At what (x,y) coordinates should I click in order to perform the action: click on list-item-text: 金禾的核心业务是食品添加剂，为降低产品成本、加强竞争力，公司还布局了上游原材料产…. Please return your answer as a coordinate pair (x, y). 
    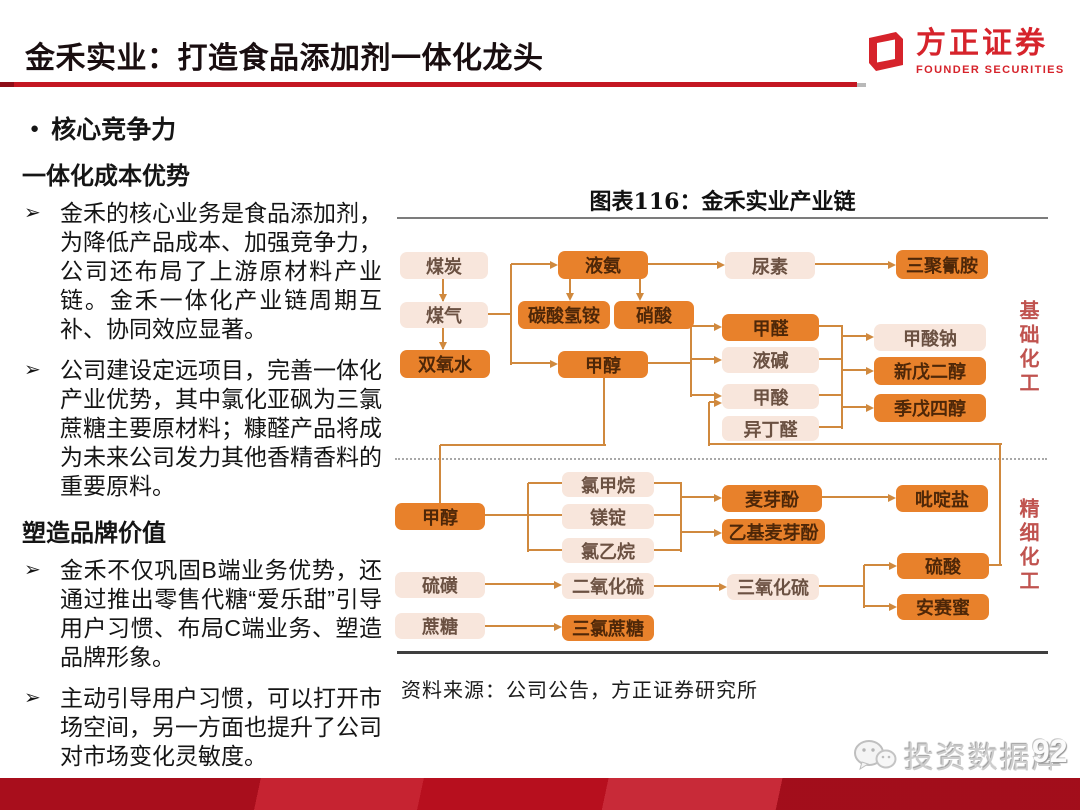
    Looking at the image, I should click on (221, 271).